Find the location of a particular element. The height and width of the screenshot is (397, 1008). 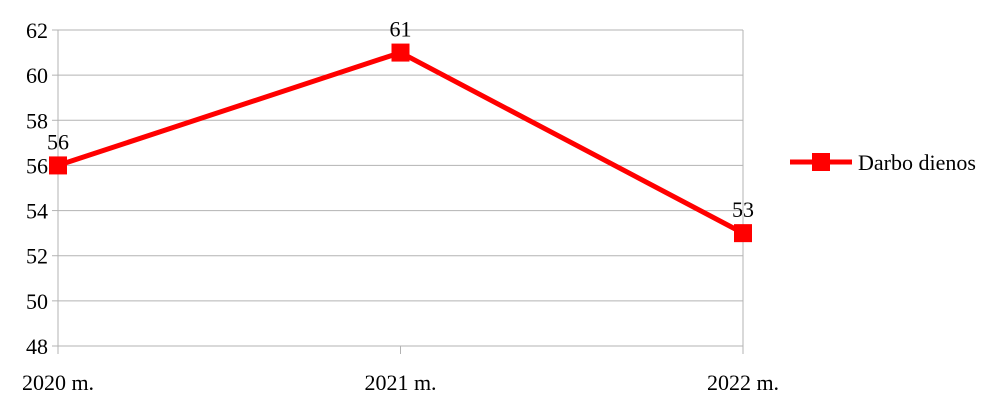

y-tick-label: 50 is located at coordinates (37, 301).